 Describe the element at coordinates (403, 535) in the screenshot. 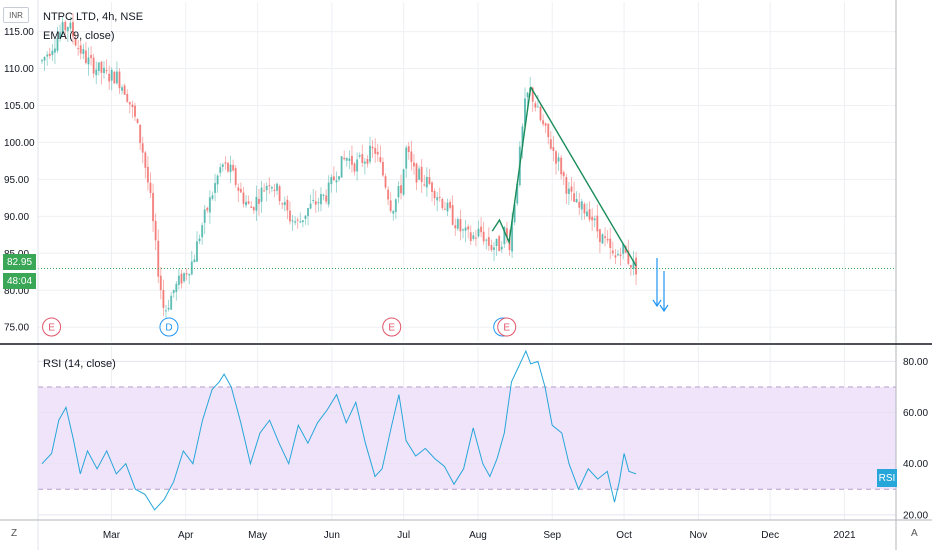

I see `time-tick-label: Jul` at that location.